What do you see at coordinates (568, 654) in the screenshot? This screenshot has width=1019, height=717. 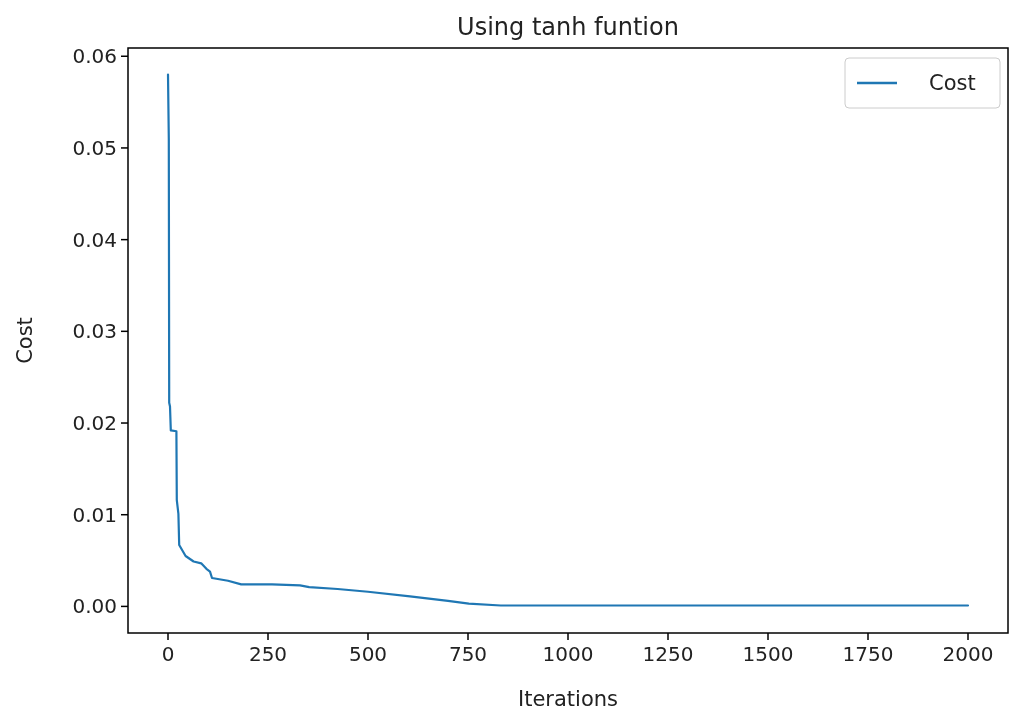 I see `x-tick-label: 1000` at bounding box center [568, 654].